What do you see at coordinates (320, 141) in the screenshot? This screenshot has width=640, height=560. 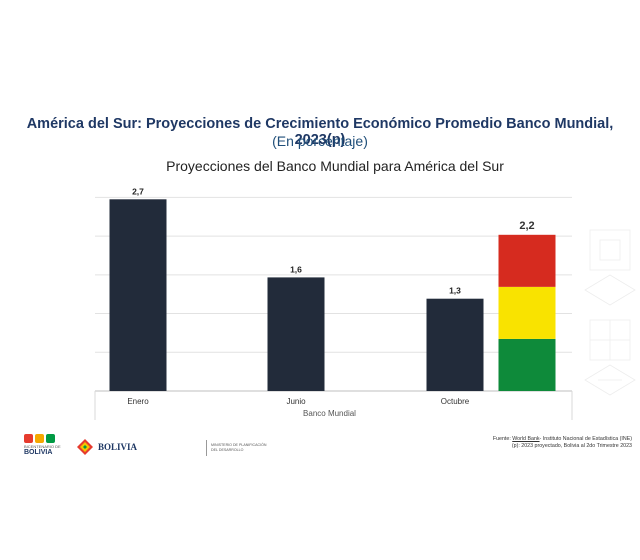 I see `slide-subtitle: (En porcentaje)` at bounding box center [320, 141].